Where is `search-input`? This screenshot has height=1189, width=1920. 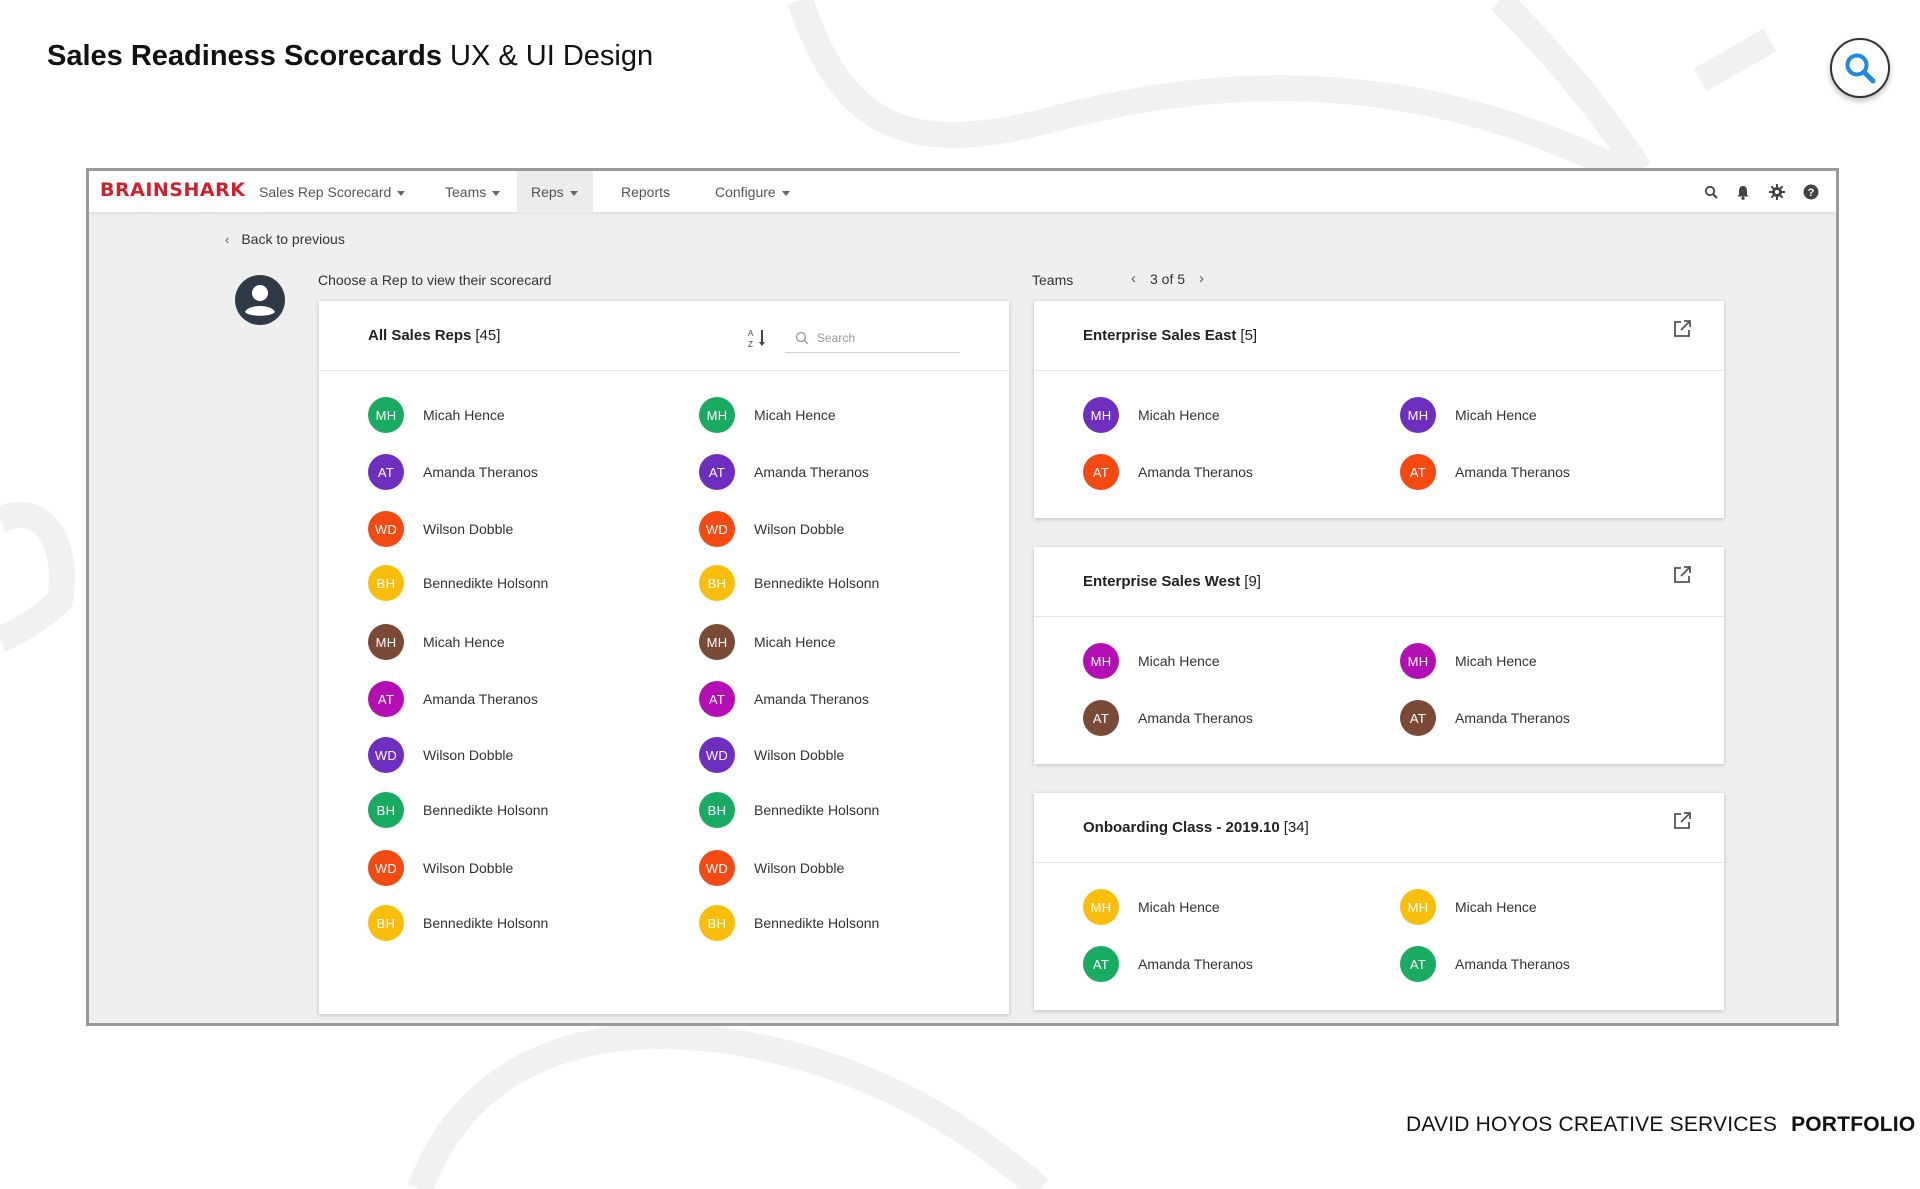 search-input is located at coordinates (877, 337).